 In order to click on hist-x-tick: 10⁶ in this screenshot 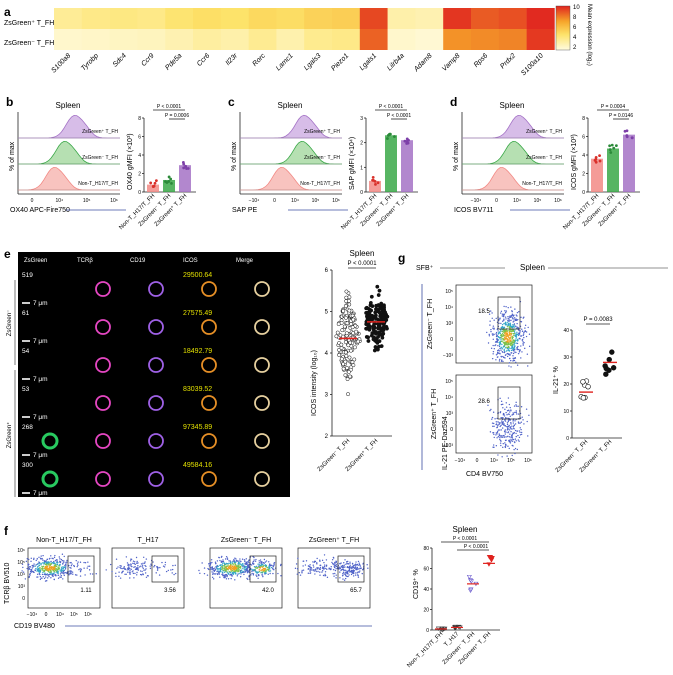, I will do `click(558, 201)`.